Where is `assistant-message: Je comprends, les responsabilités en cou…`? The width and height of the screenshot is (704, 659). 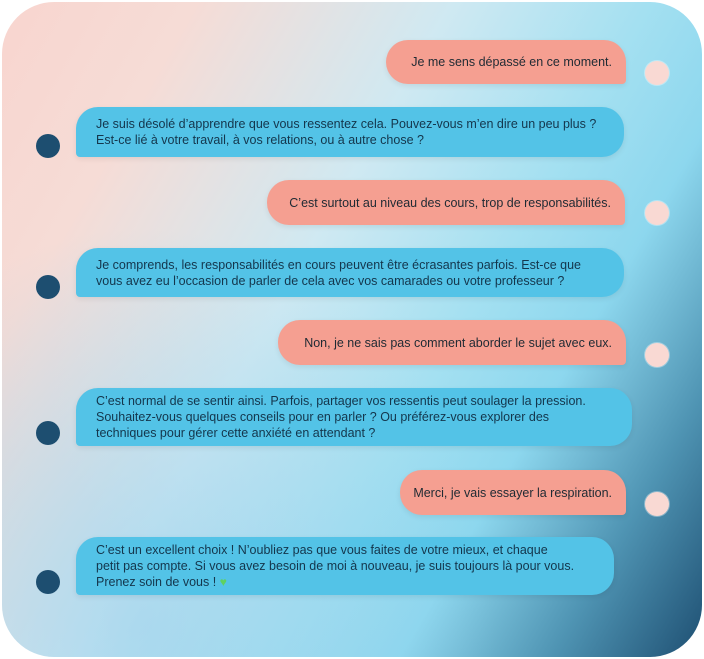 assistant-message: Je comprends, les responsabilités en cou… is located at coordinates (350, 272).